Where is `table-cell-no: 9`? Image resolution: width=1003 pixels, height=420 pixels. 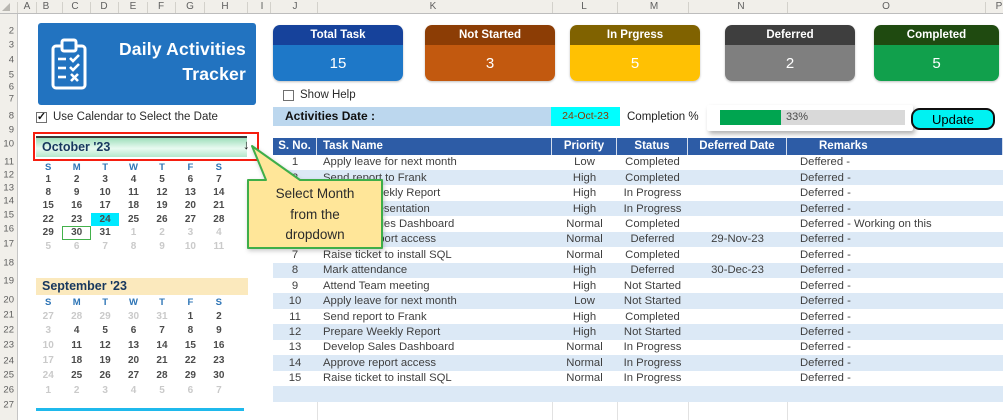
table-cell-no: 9 is located at coordinates (295, 285).